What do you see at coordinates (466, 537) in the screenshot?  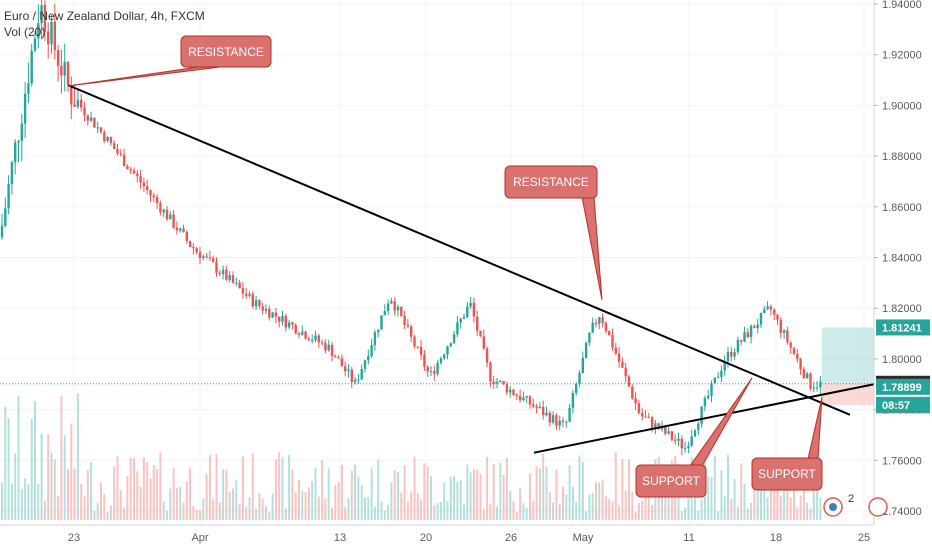 I see `time-axis: 23 Apr 13 20 26 May 11 18 25` at bounding box center [466, 537].